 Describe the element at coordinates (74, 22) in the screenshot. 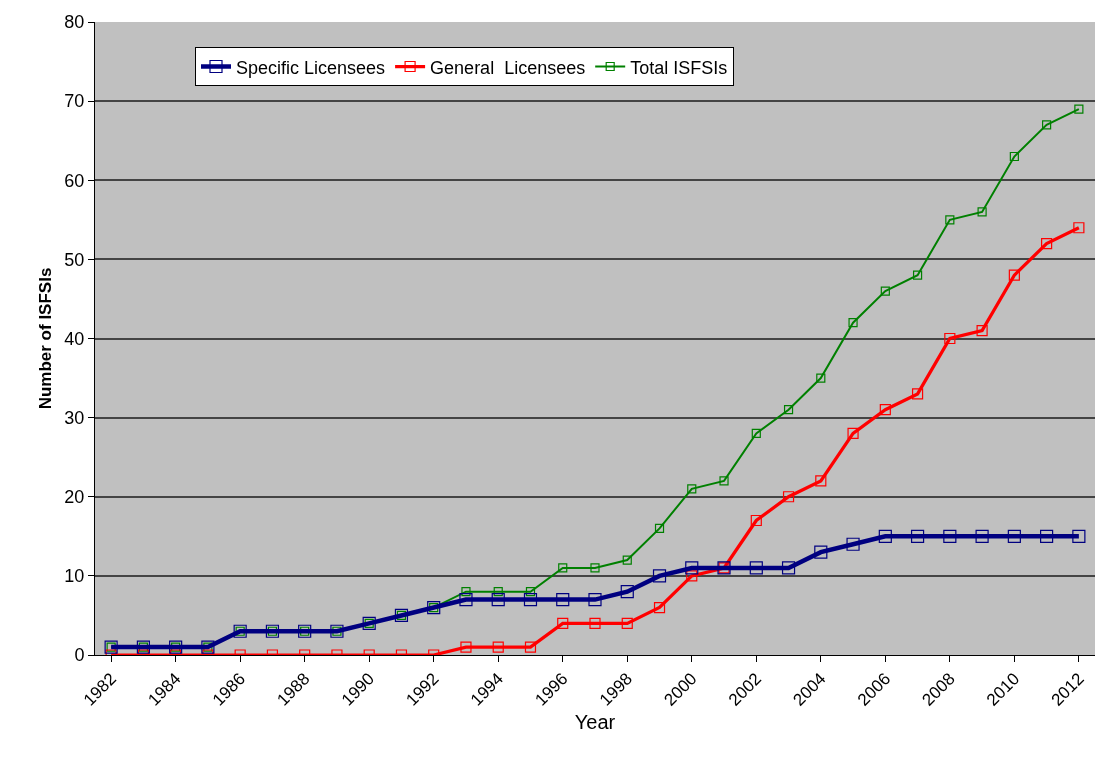

I see `y-tick-label: 80` at that location.